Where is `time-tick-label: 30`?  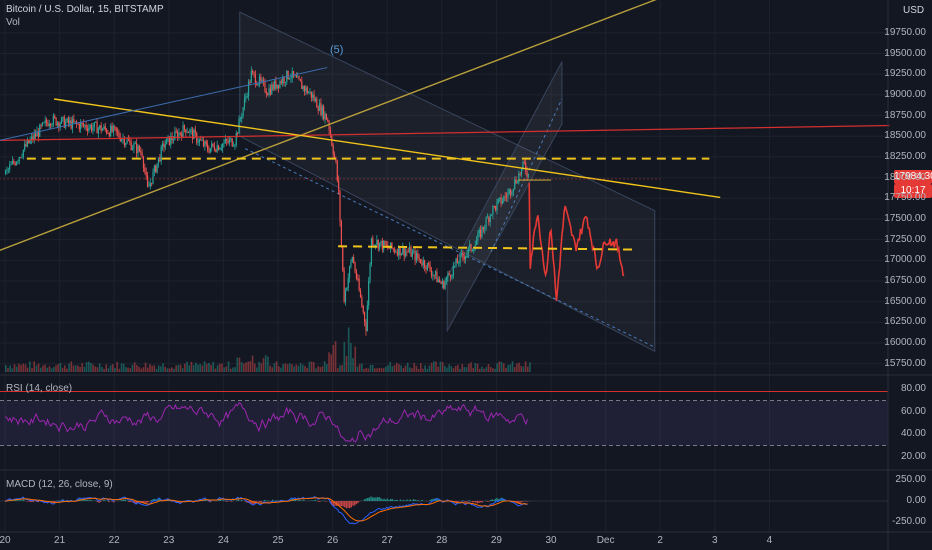 time-tick-label: 30 is located at coordinates (551, 540).